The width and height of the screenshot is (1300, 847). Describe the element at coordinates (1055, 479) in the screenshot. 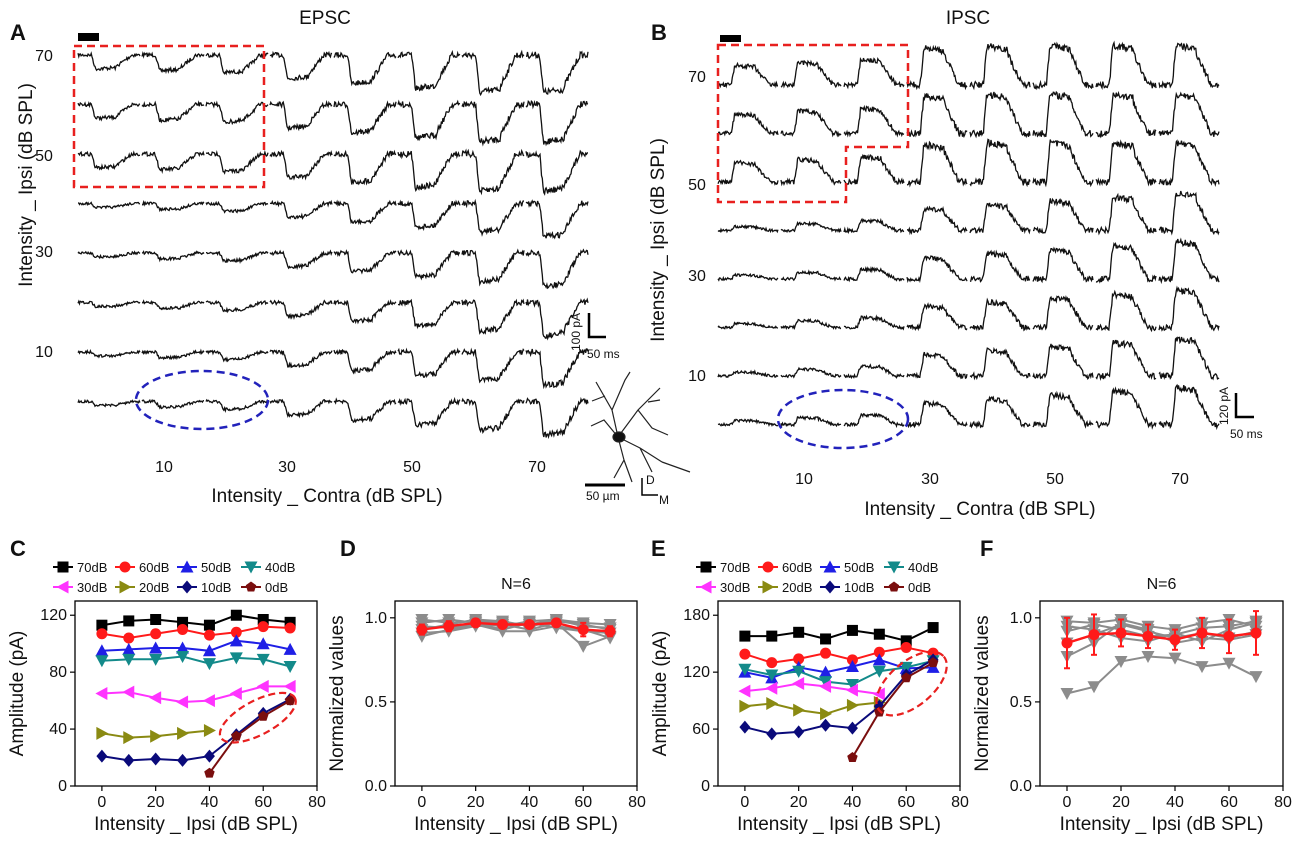

I see `b-xtick: 50` at that location.